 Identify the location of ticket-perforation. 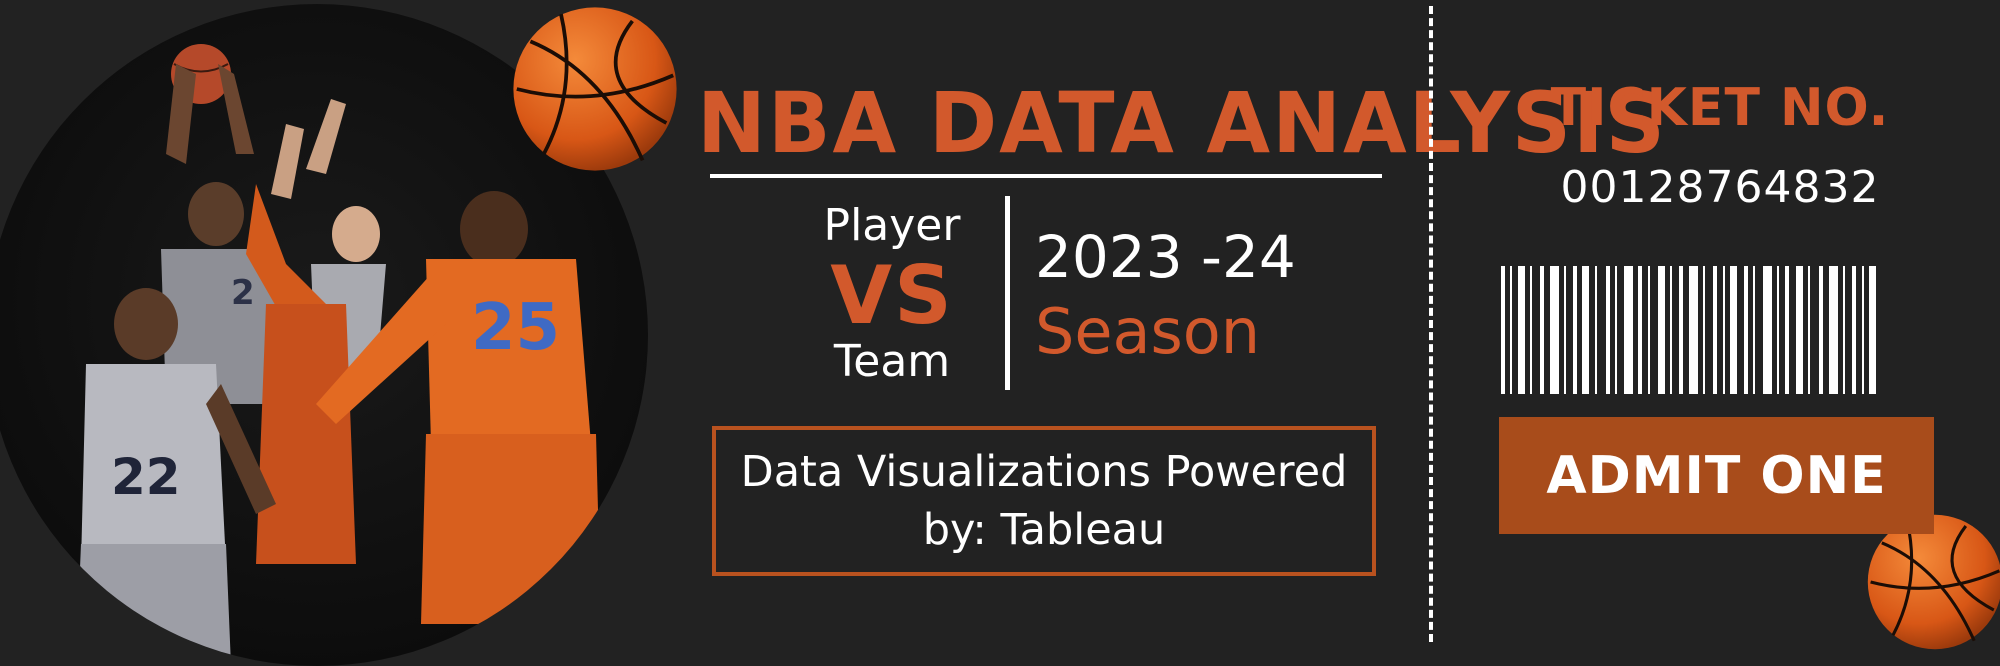
(1431, 324).